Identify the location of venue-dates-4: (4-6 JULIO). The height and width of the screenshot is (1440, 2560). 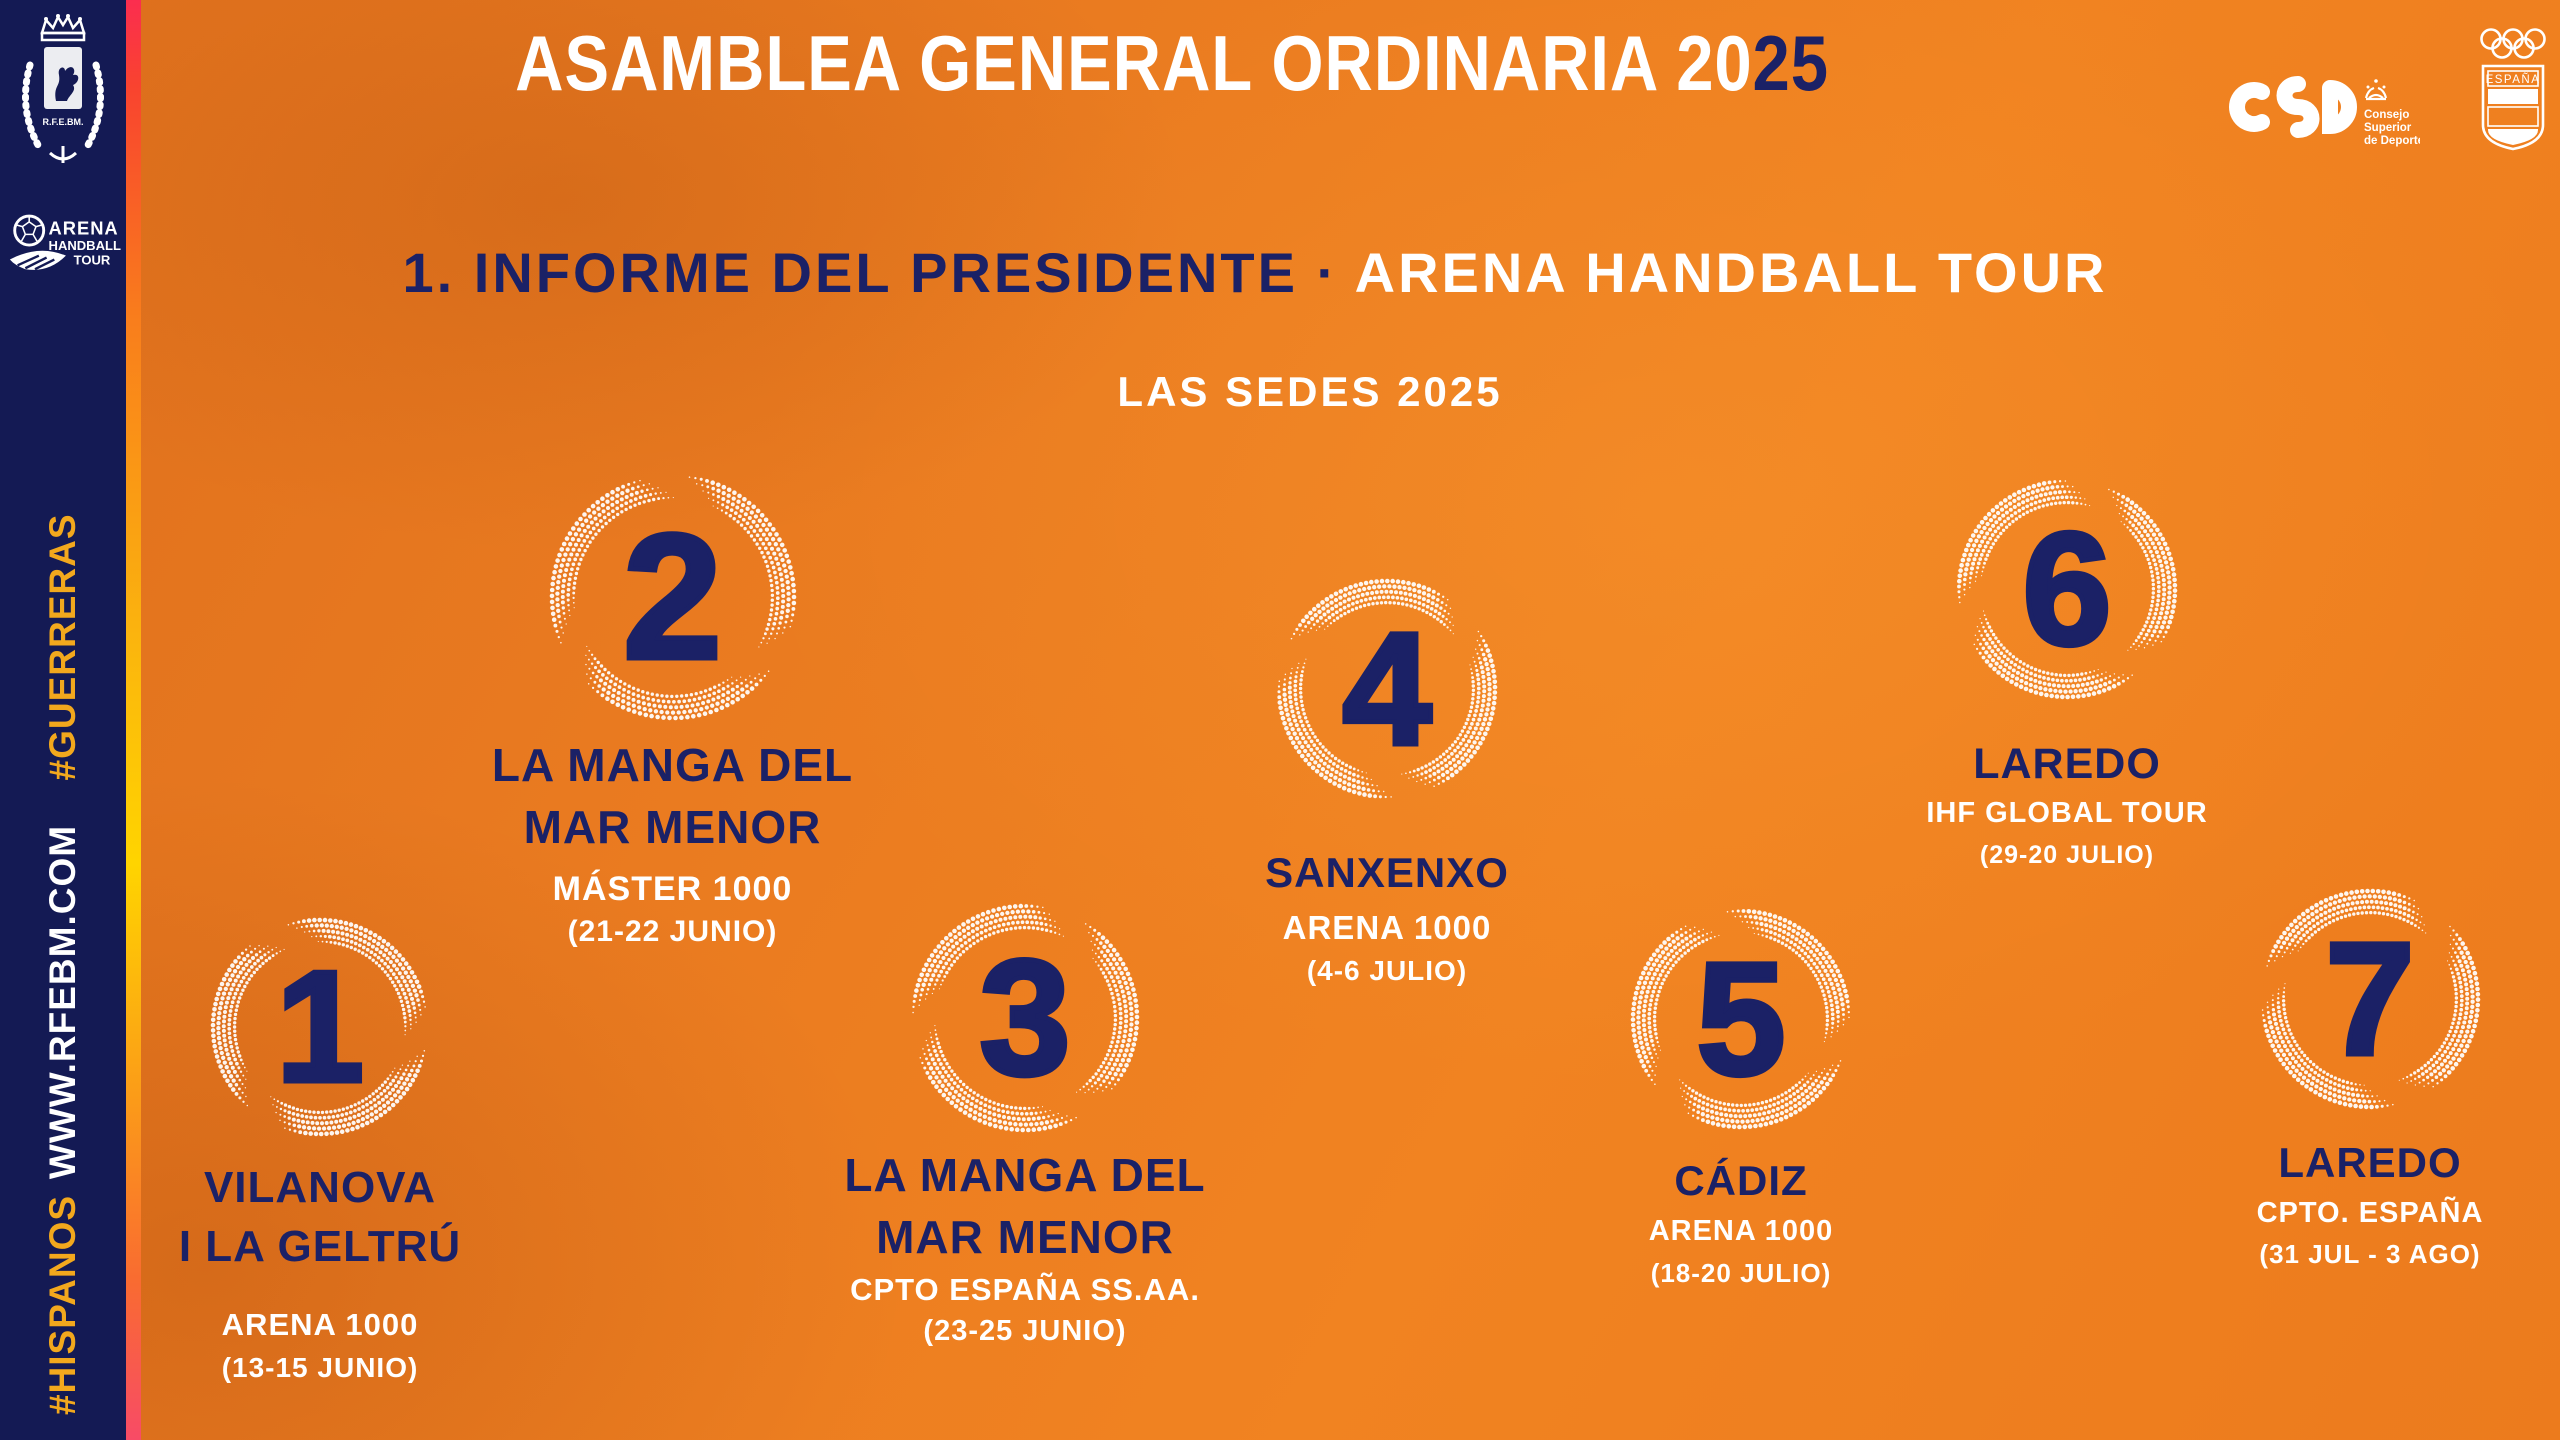
(1387, 970).